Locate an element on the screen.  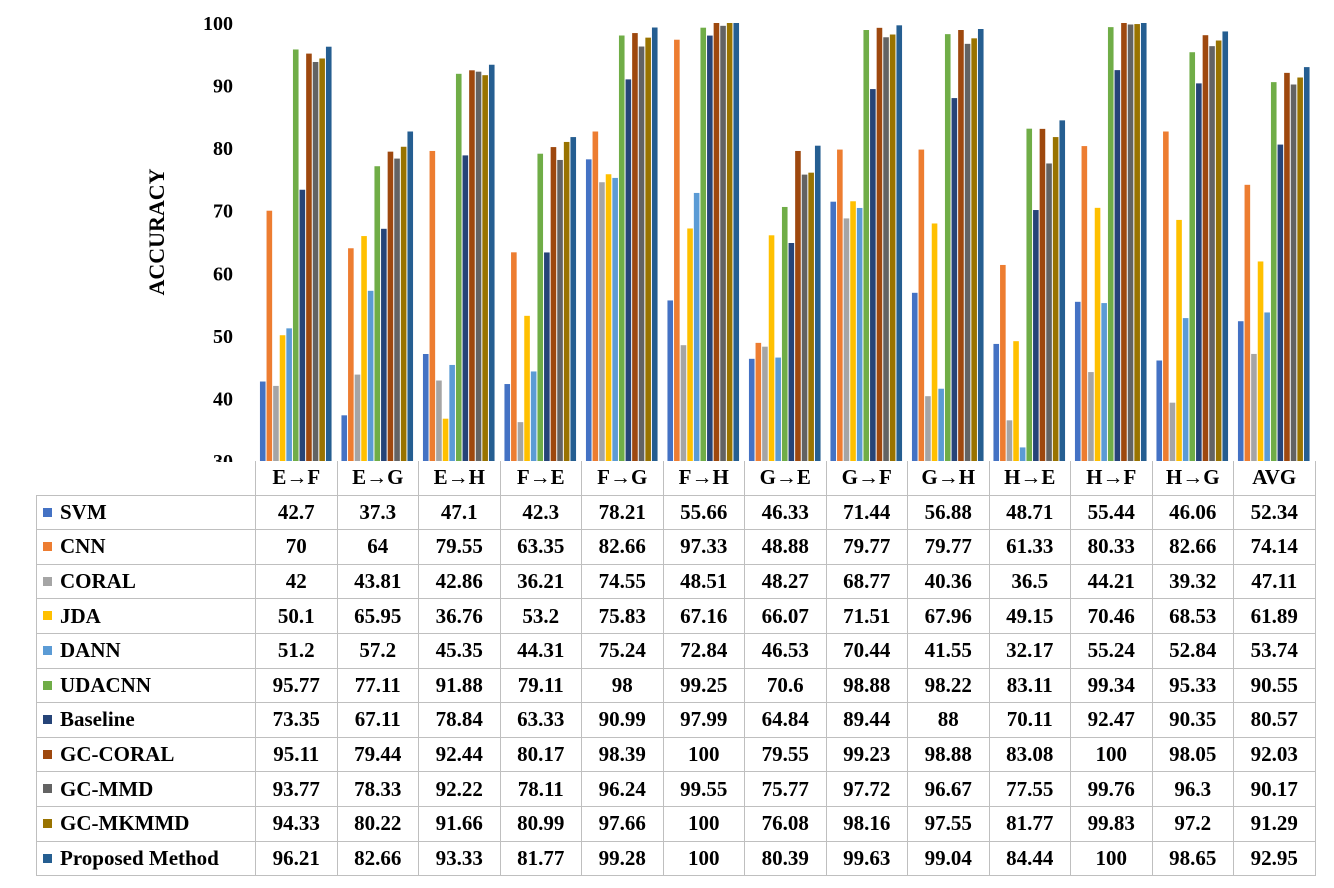
table-cell-value: 92.95 is located at coordinates (1274, 858).